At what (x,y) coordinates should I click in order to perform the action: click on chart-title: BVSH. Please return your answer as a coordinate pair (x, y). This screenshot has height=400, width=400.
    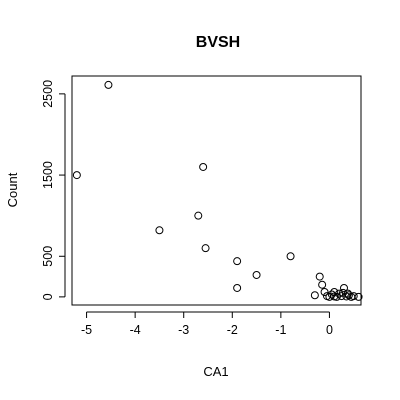
    Looking at the image, I should click on (218, 42).